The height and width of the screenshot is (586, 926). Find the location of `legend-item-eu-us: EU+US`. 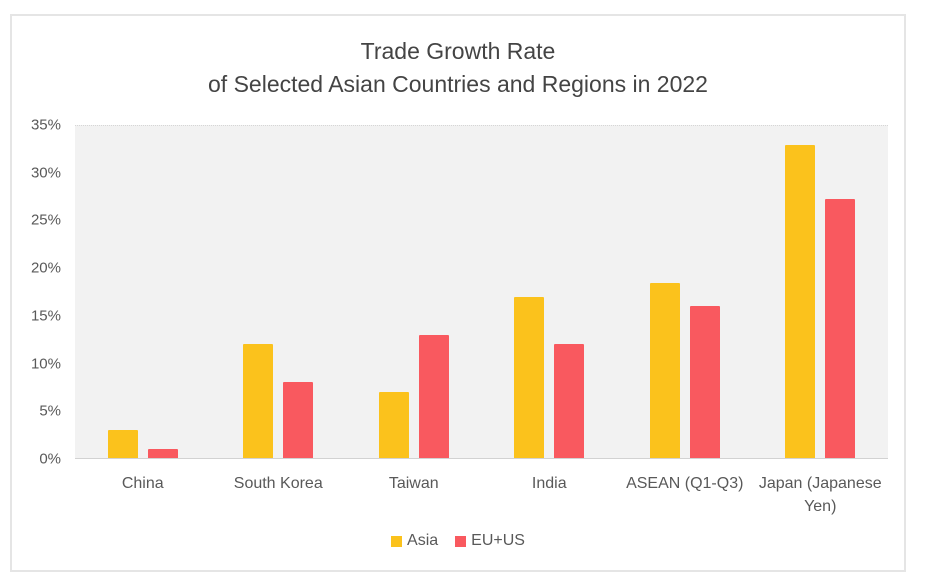

legend-item-eu-us: EU+US is located at coordinates (490, 541).